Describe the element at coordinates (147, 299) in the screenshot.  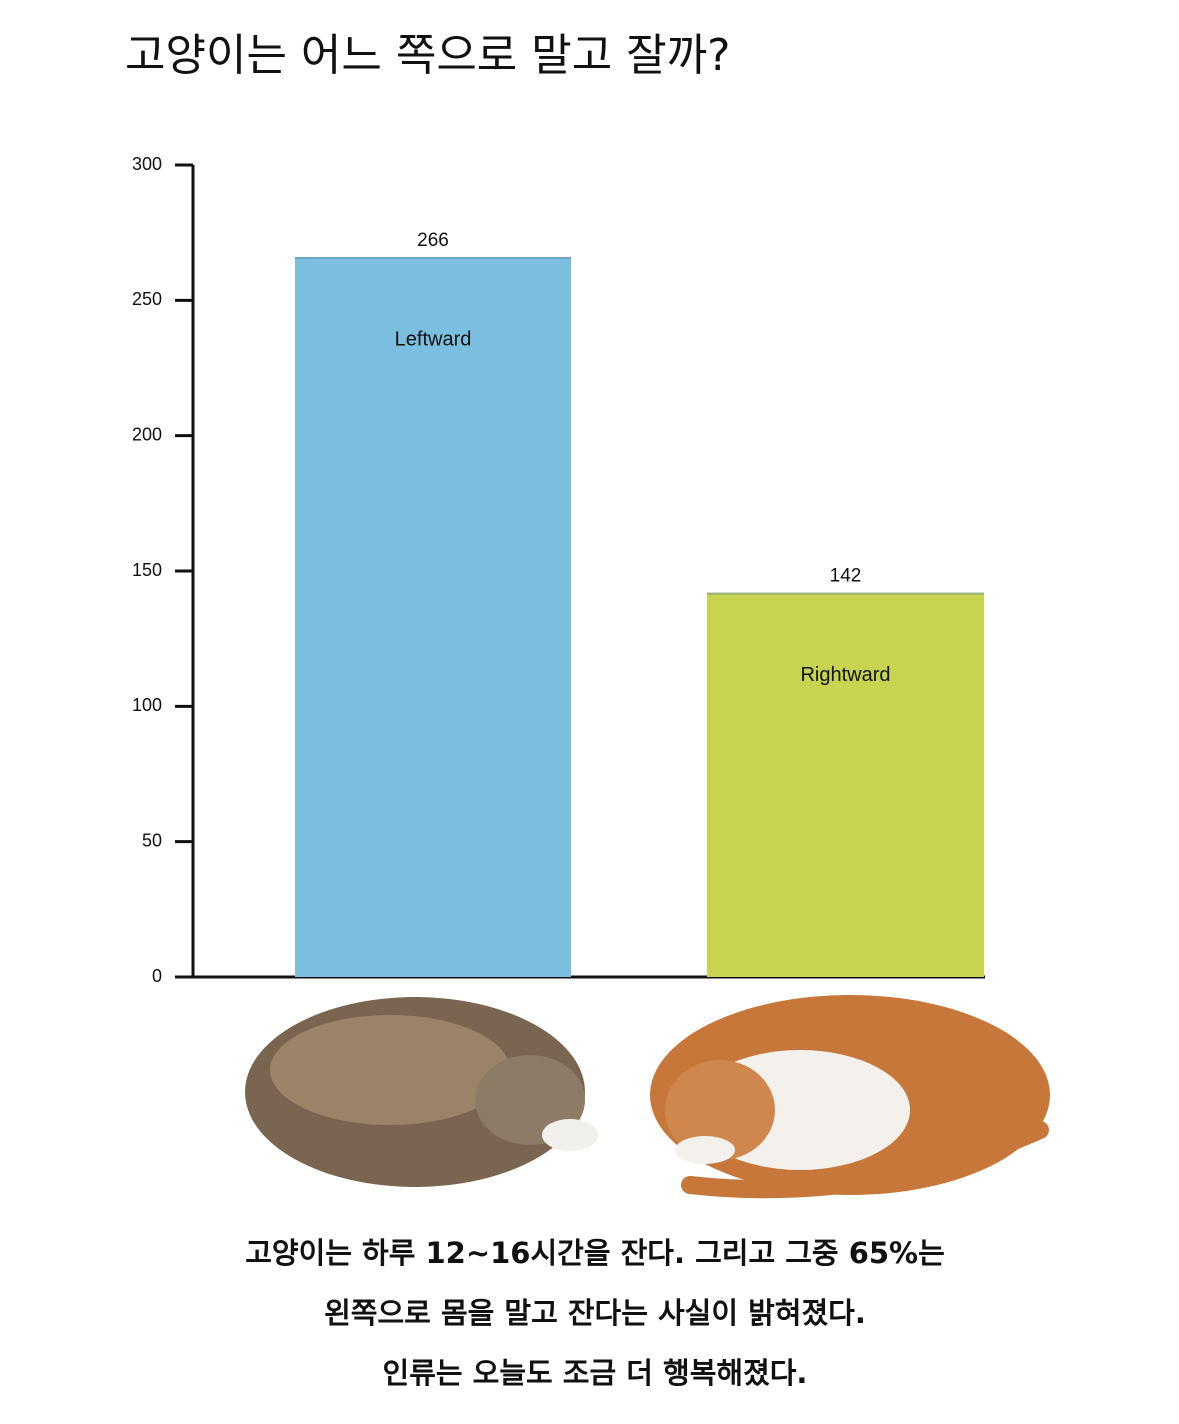
I see `y-tick-label: 250` at that location.